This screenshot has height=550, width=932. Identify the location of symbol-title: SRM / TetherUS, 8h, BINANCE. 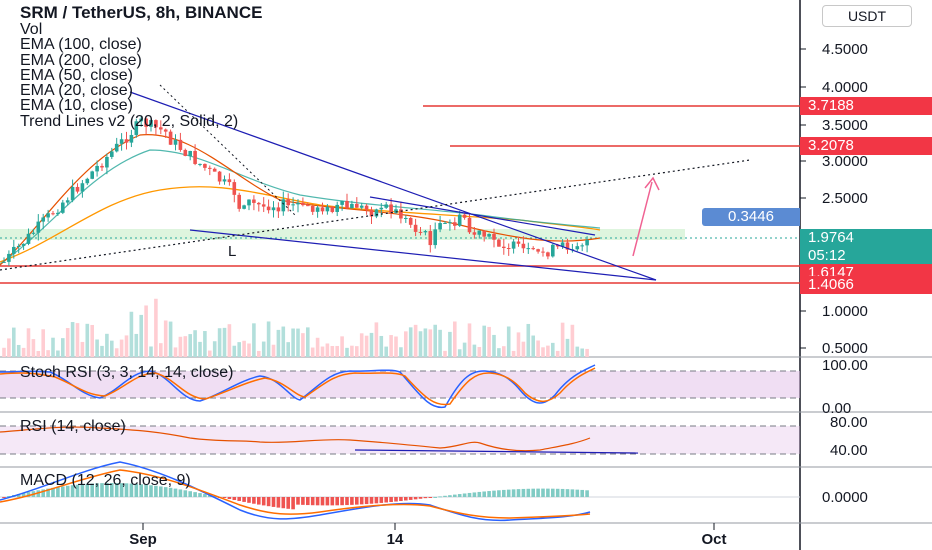
(141, 12).